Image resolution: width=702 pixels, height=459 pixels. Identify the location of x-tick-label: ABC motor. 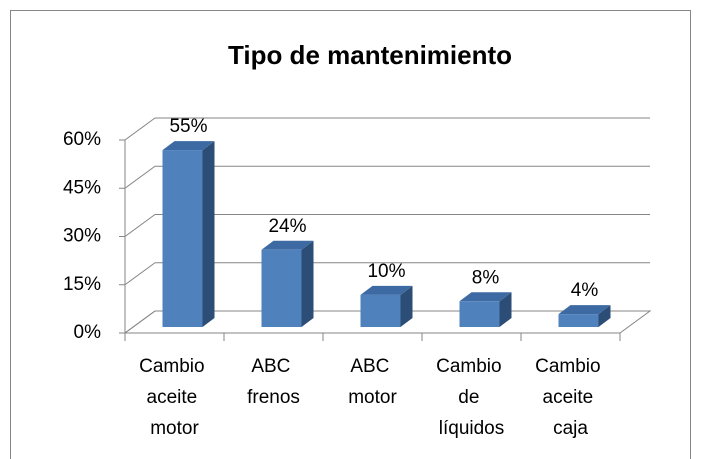
(372, 382).